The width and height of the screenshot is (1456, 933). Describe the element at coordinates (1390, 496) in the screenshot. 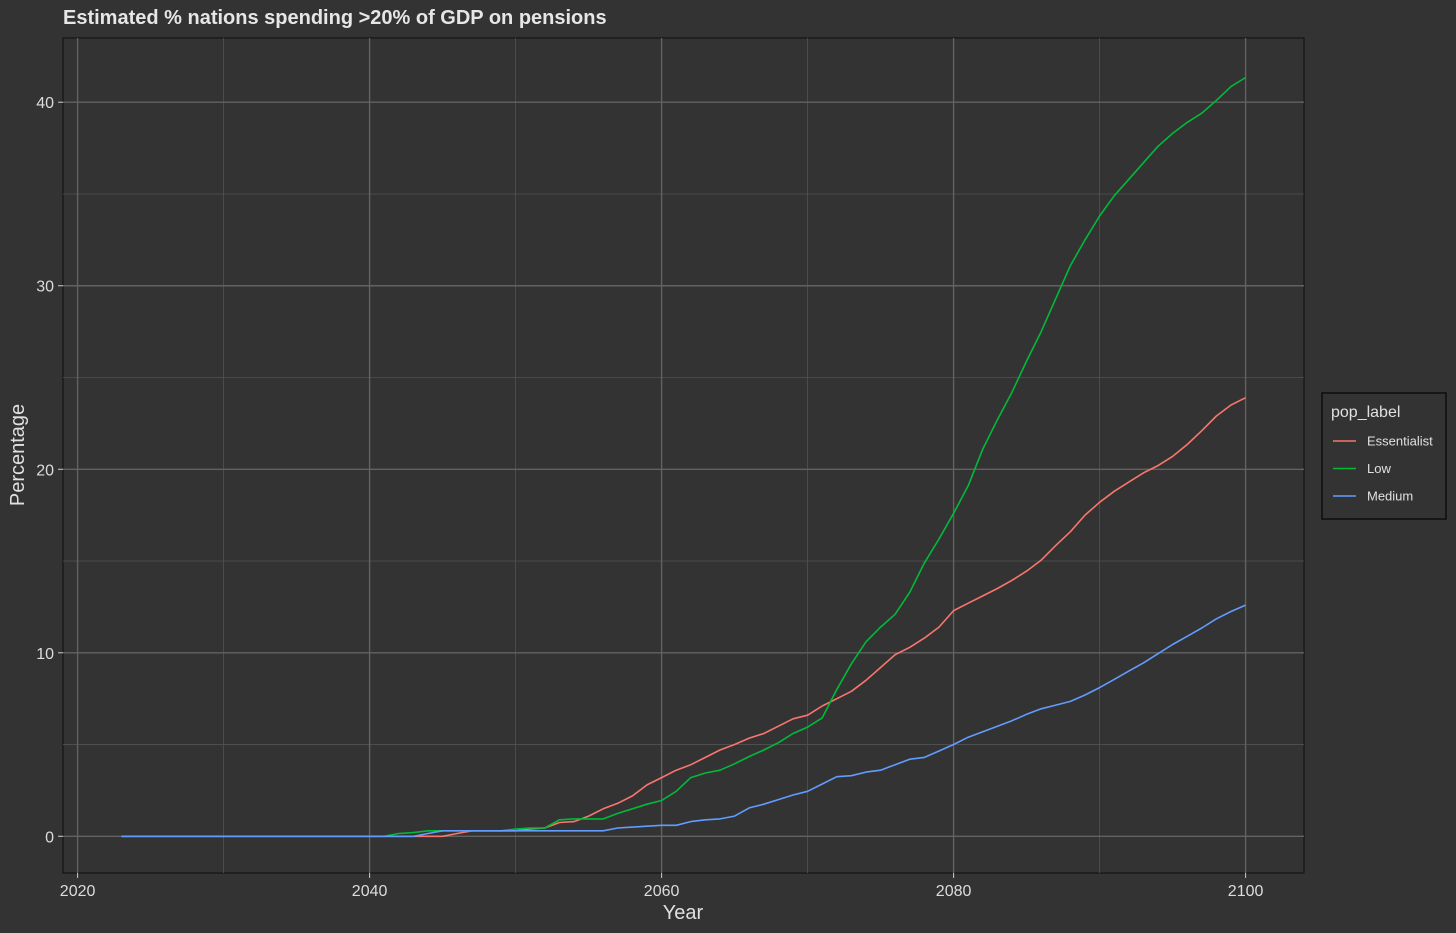

I see `legend-label-medium: Medium` at that location.